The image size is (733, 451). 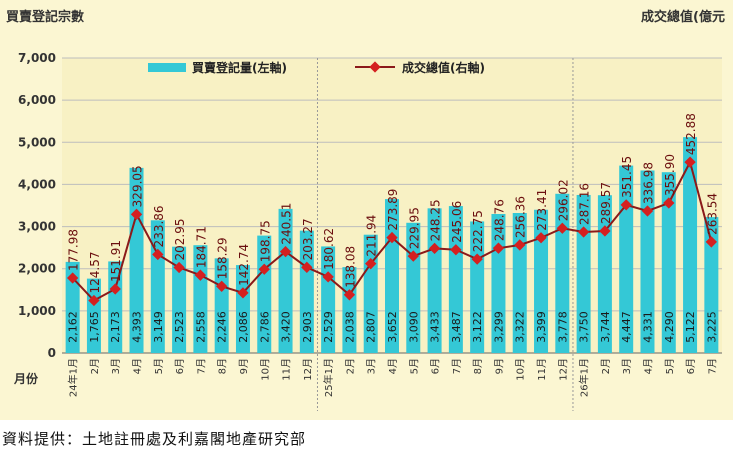 What do you see at coordinates (307, 327) in the screenshot?
I see `bar-value-label: 2,903` at bounding box center [307, 327].